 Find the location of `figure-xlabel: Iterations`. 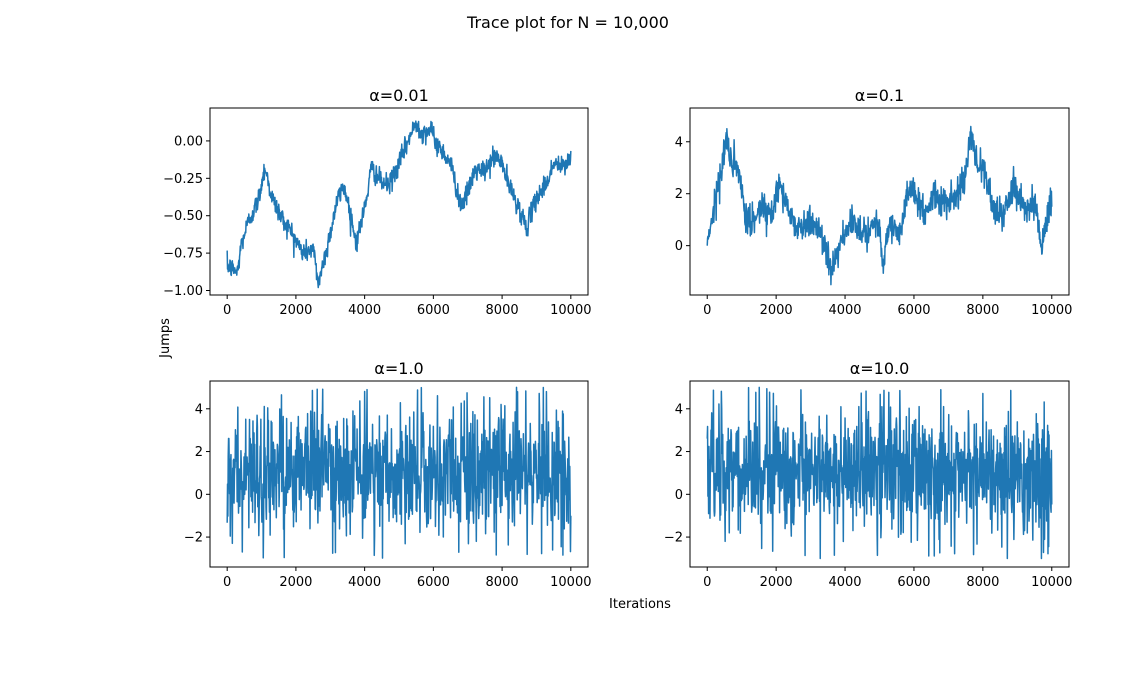

figure-xlabel: Iterations is located at coordinates (640, 604).